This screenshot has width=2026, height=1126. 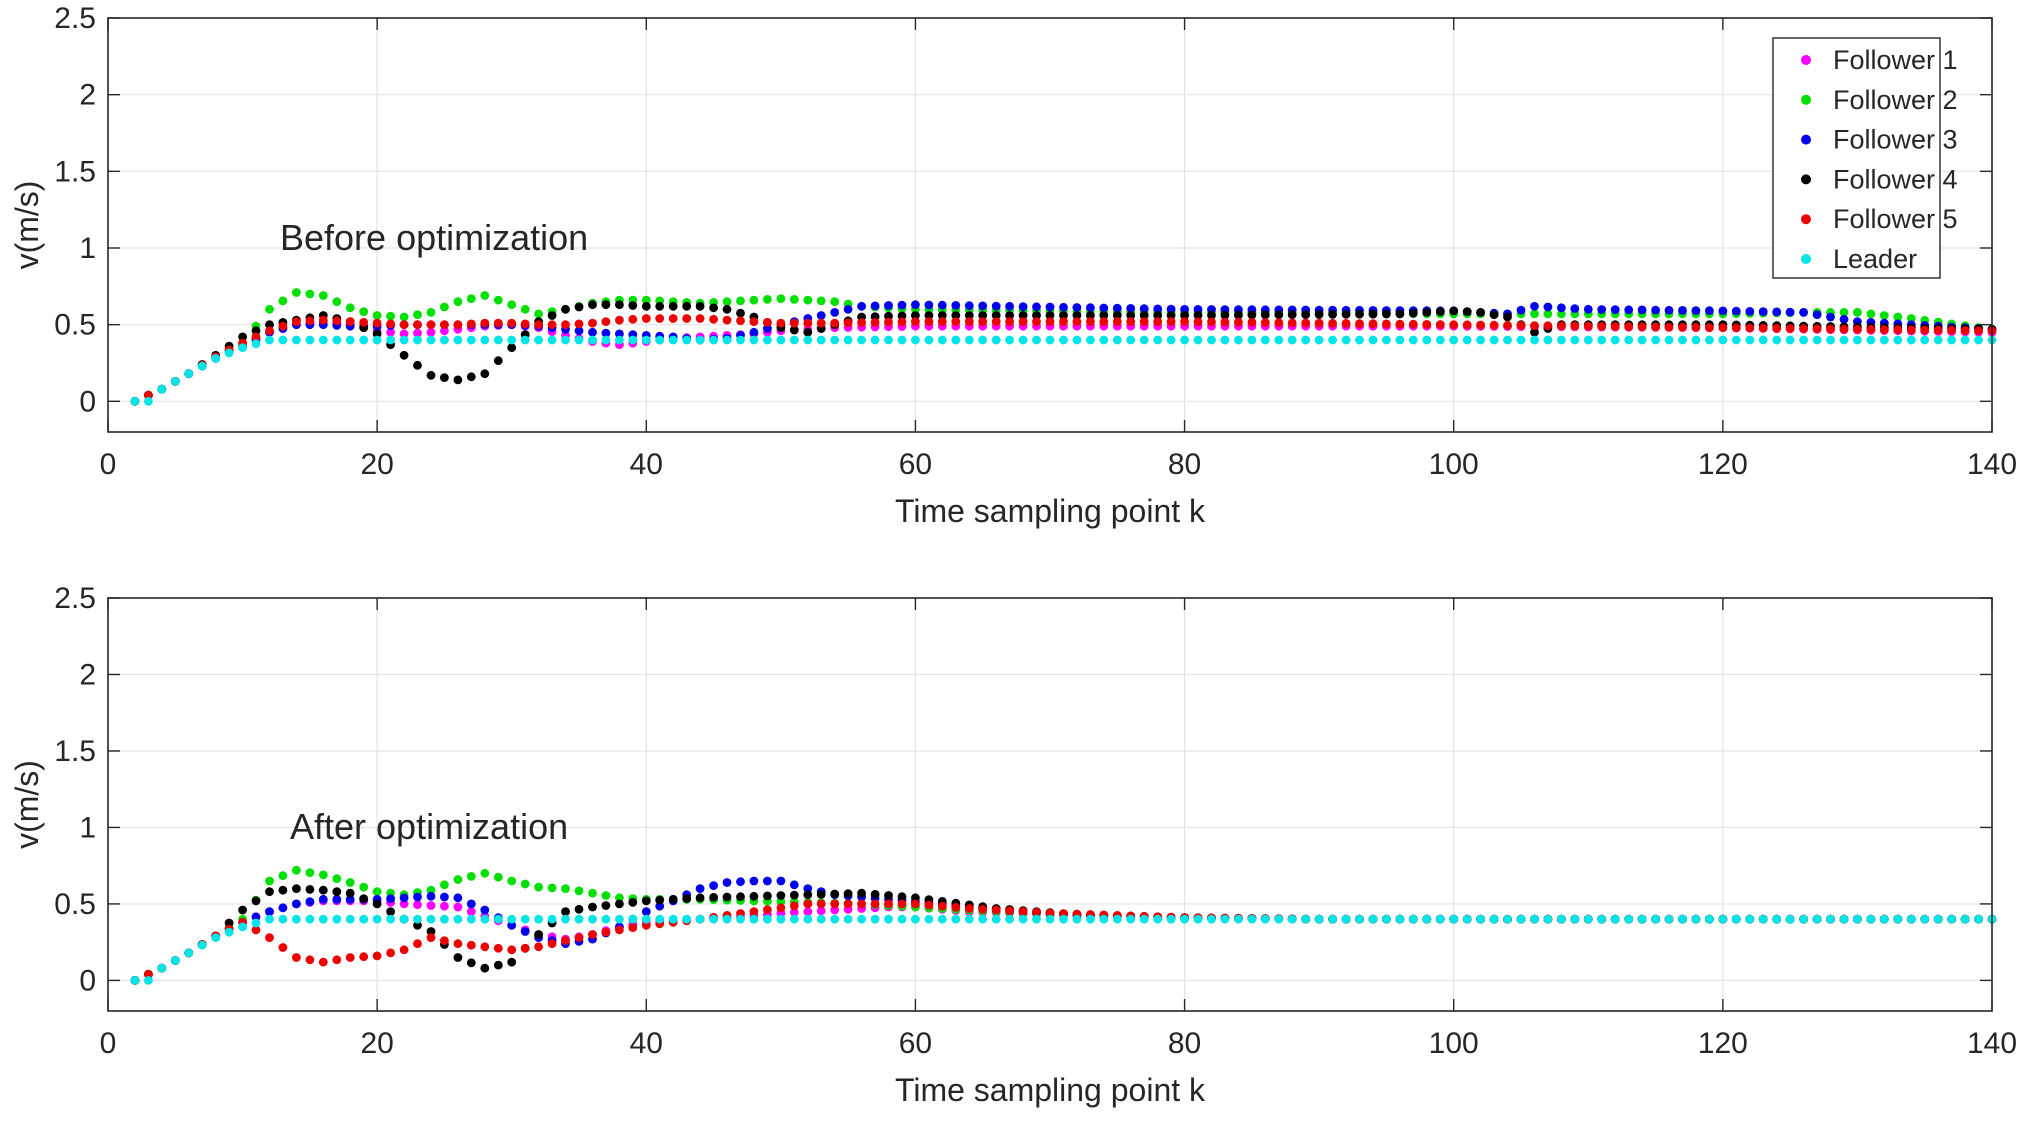 I want to click on x-tick-label: 20, so click(x=376, y=1043).